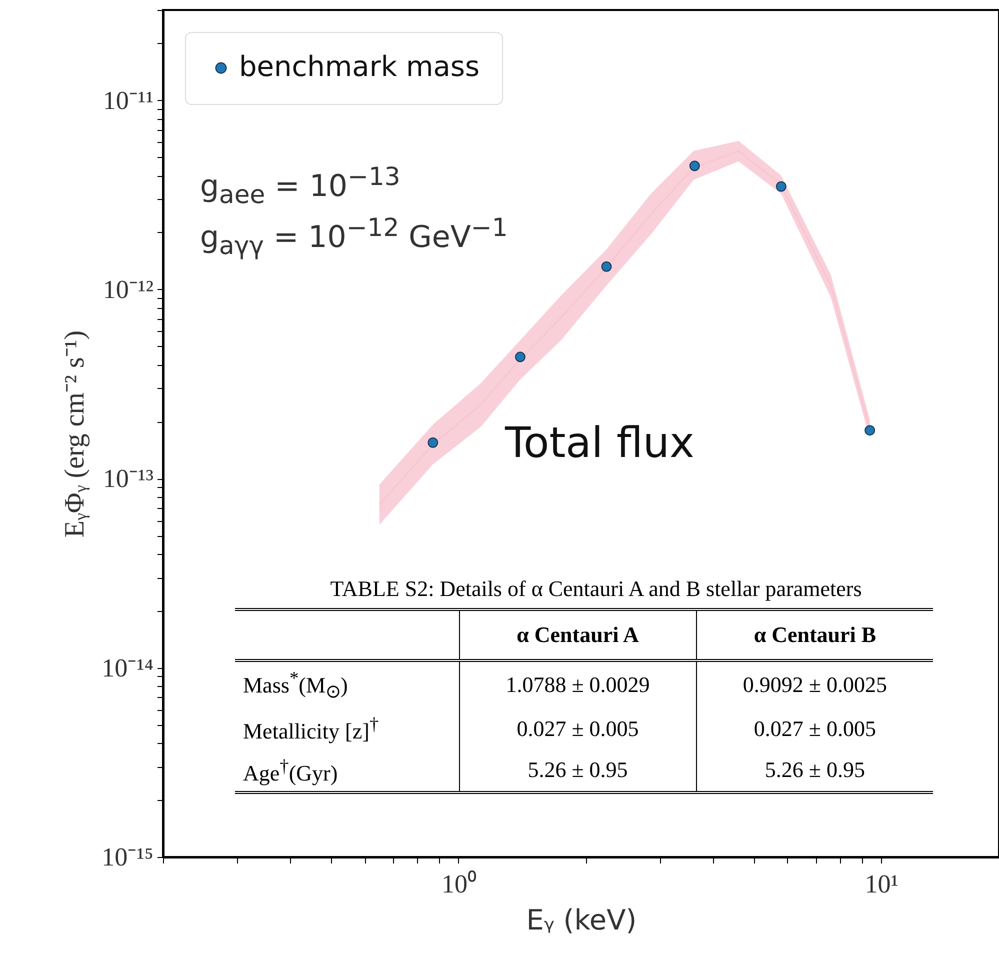 The image size is (999, 963). What do you see at coordinates (128, 479) in the screenshot?
I see `y-tick-label: 10⁻¹³` at bounding box center [128, 479].